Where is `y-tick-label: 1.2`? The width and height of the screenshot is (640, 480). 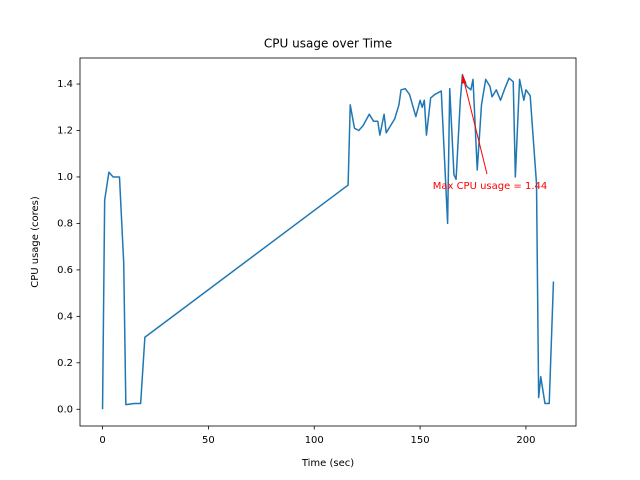 y-tick-label: 1.2 is located at coordinates (65, 130).